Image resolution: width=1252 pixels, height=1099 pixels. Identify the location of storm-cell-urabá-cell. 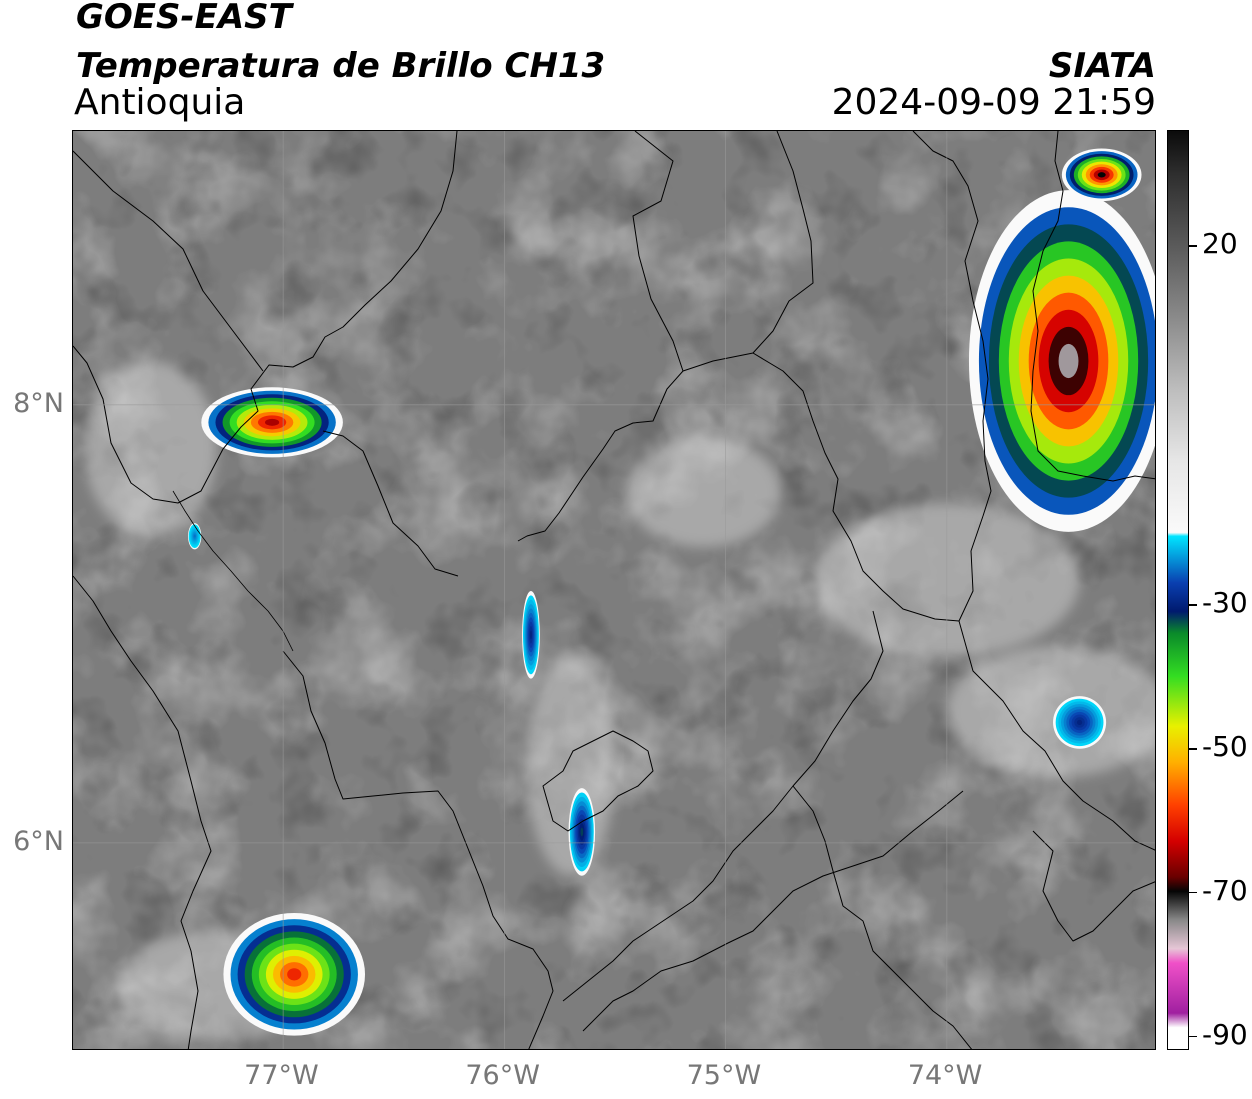
(272, 422).